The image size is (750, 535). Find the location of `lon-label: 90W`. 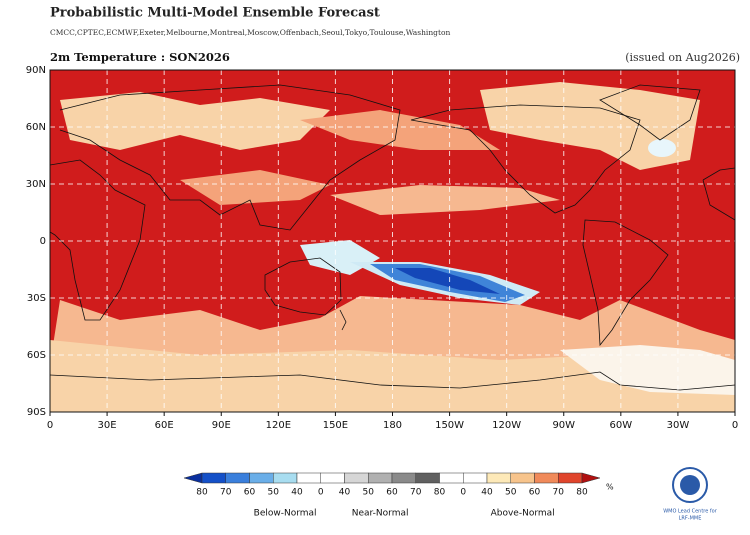

lon-label: 90W is located at coordinates (563, 425).